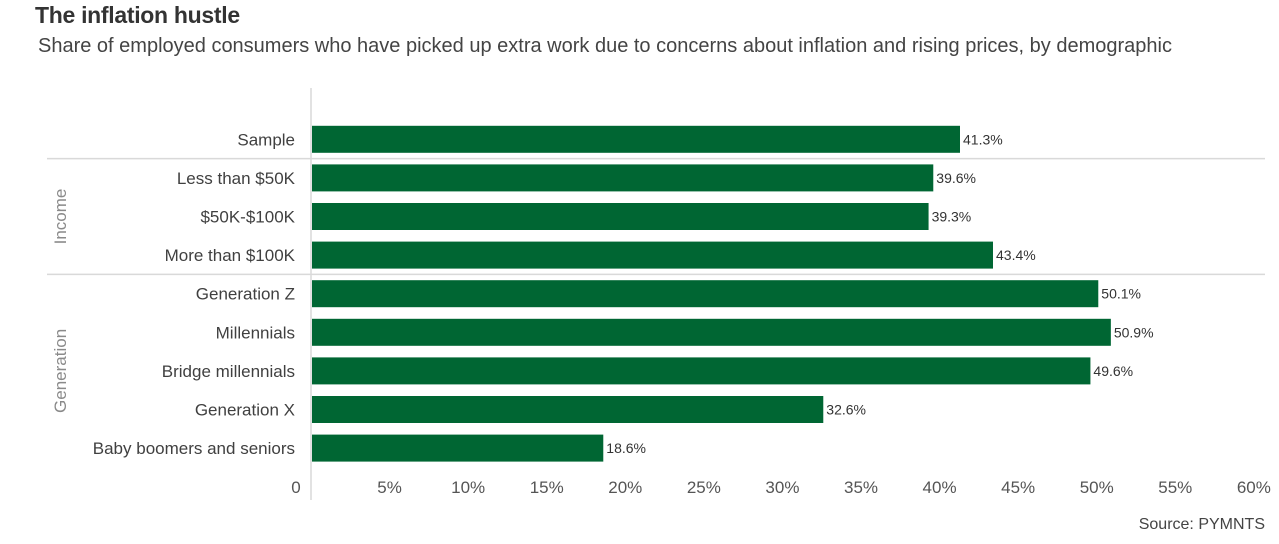  Describe the element at coordinates (266, 139) in the screenshot. I see `category-label: Sample` at that location.